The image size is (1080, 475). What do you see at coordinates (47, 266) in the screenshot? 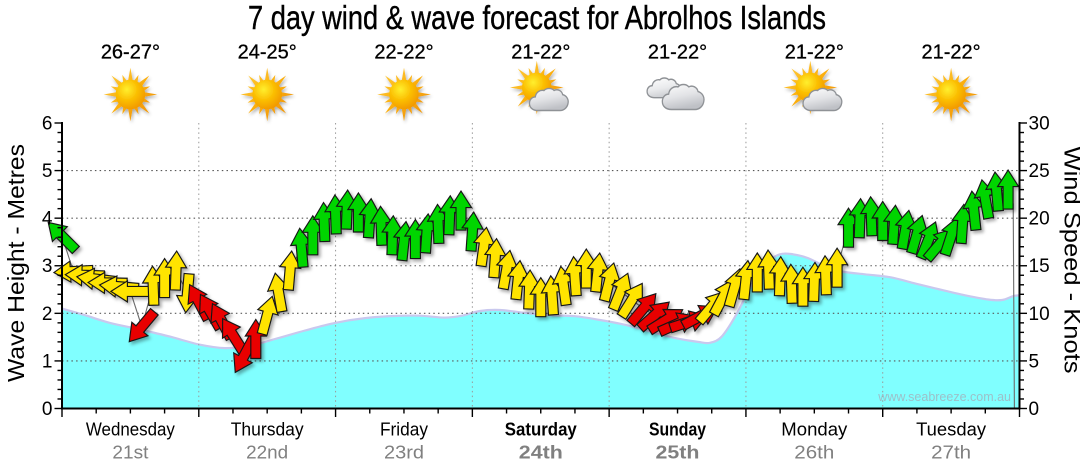
I see `svg-text: 3` at bounding box center [47, 266].